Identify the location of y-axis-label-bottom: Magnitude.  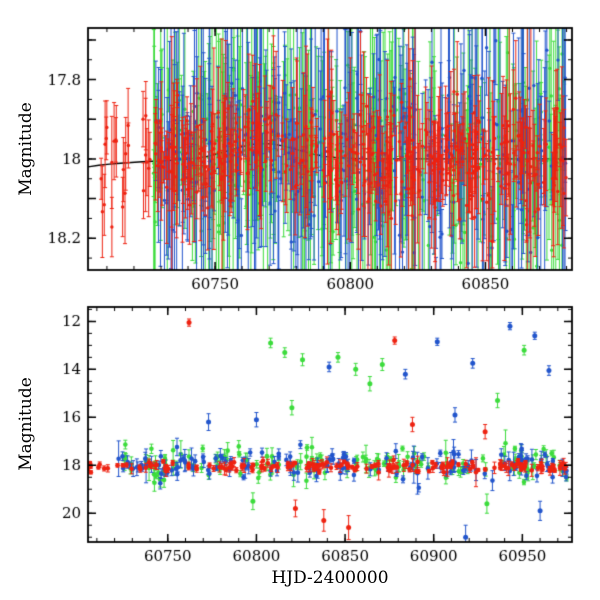
(26, 424).